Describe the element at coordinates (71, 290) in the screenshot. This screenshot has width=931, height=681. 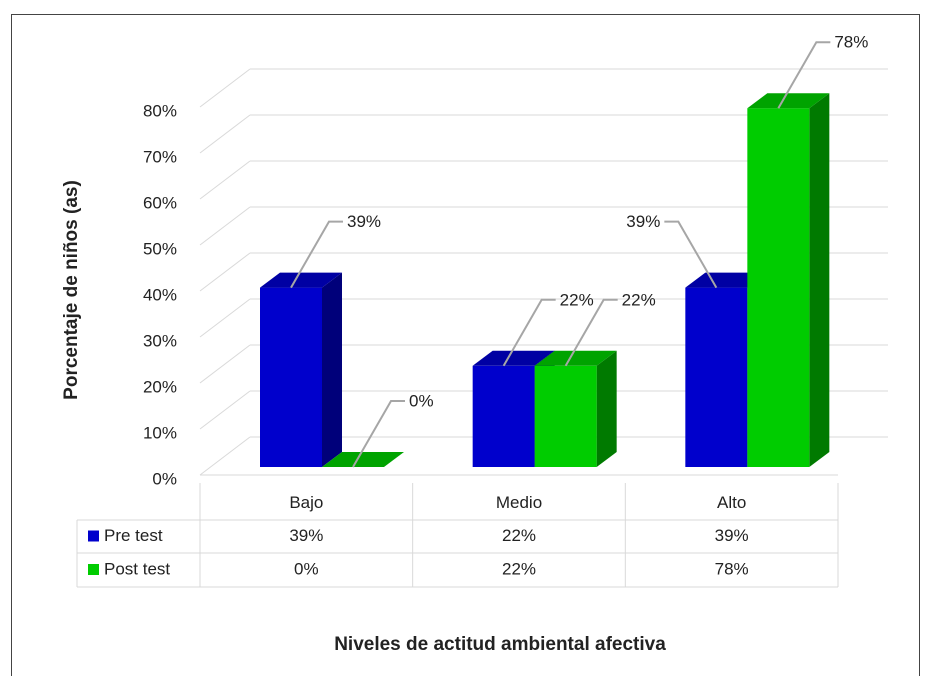
I see `y-axis-label: Porcentaje de niños (as)` at that location.